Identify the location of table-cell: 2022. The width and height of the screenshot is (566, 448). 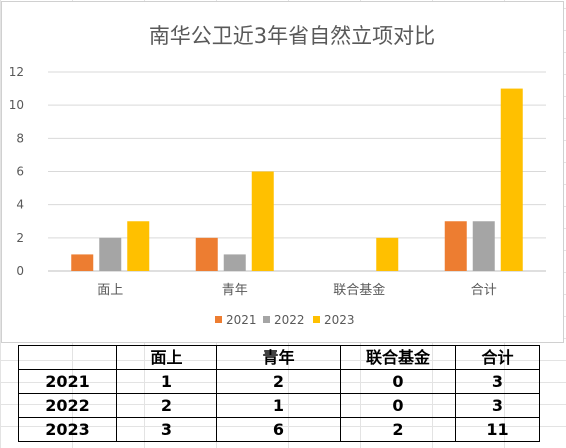
(67, 405).